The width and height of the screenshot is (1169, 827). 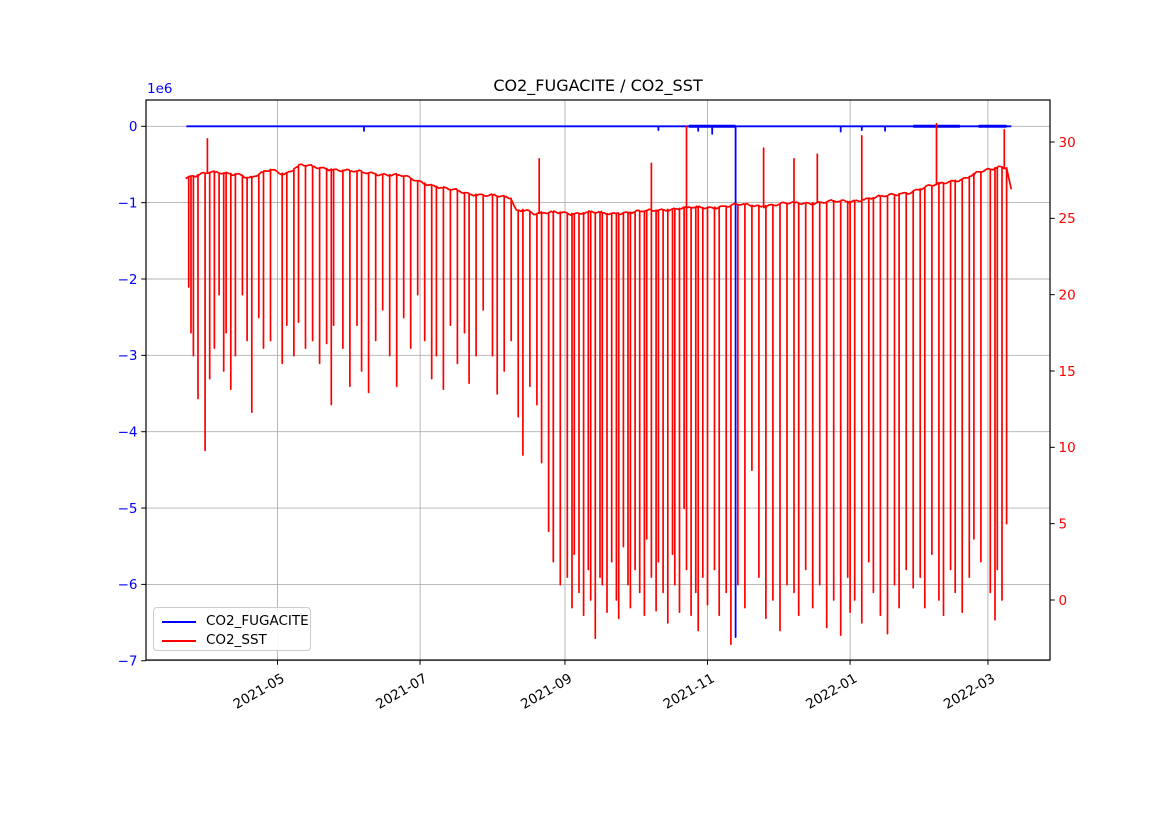 I want to click on legend-label: CO2_FUGACITE, so click(x=257, y=621).